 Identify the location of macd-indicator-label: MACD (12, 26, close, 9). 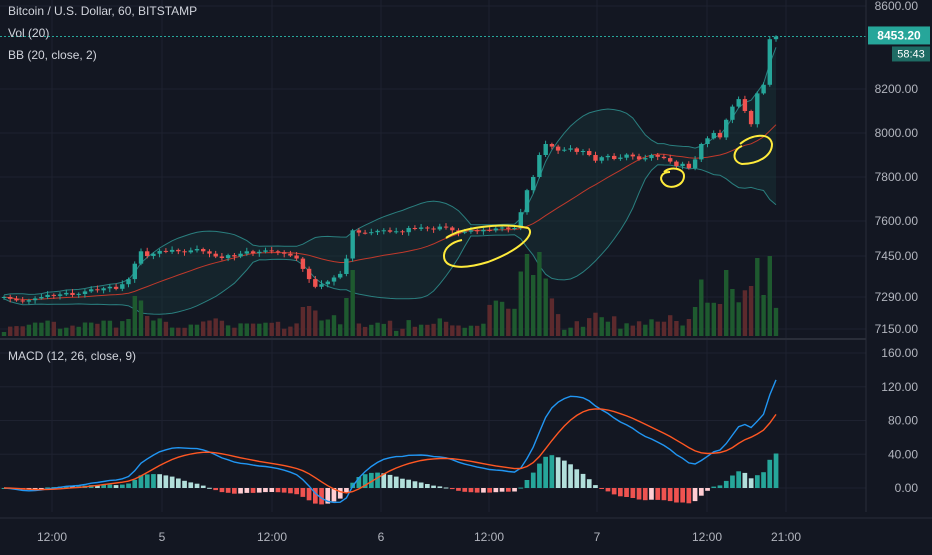
(72, 356).